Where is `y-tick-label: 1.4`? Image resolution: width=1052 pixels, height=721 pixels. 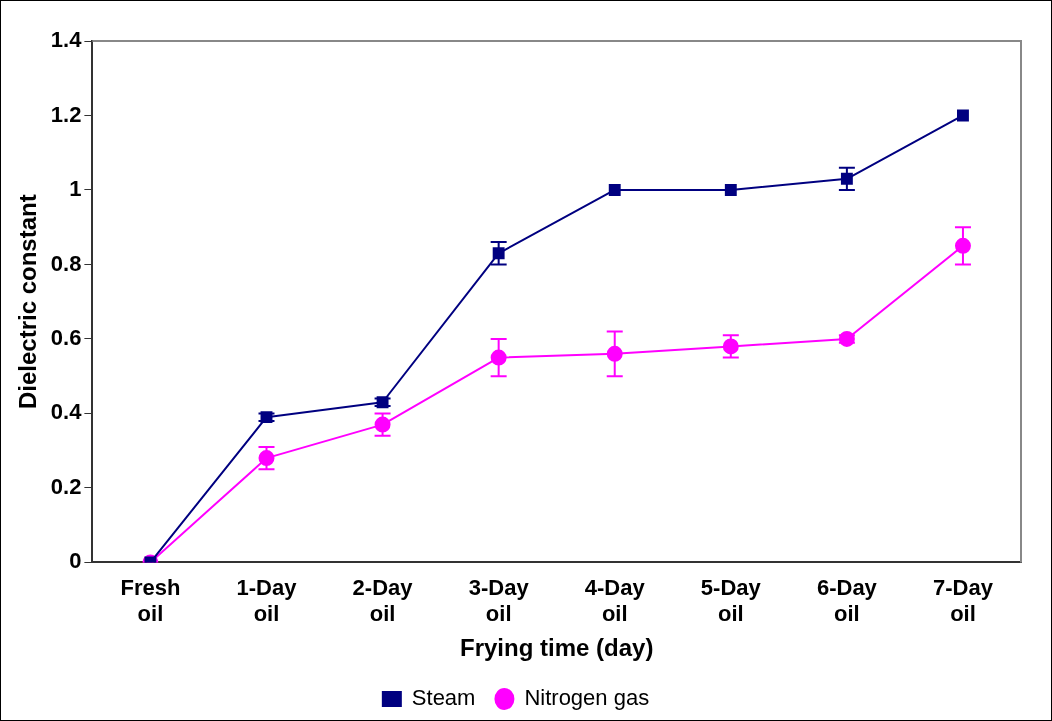
y-tick-label: 1.4 is located at coordinates (66, 40).